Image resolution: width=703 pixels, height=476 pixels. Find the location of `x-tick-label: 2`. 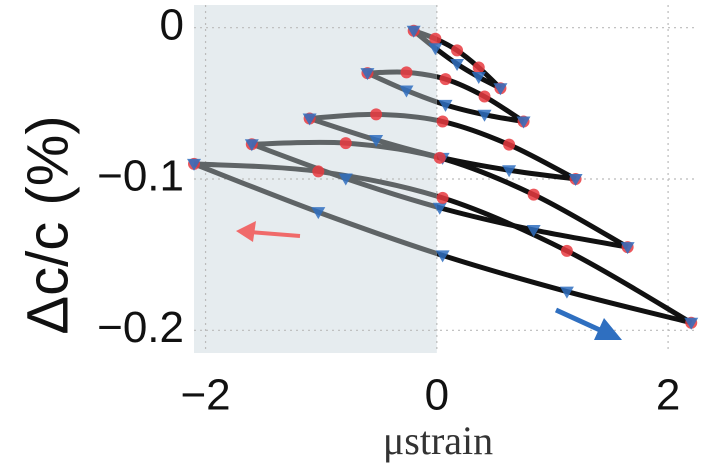

x-tick-label: 2 is located at coordinates (668, 395).